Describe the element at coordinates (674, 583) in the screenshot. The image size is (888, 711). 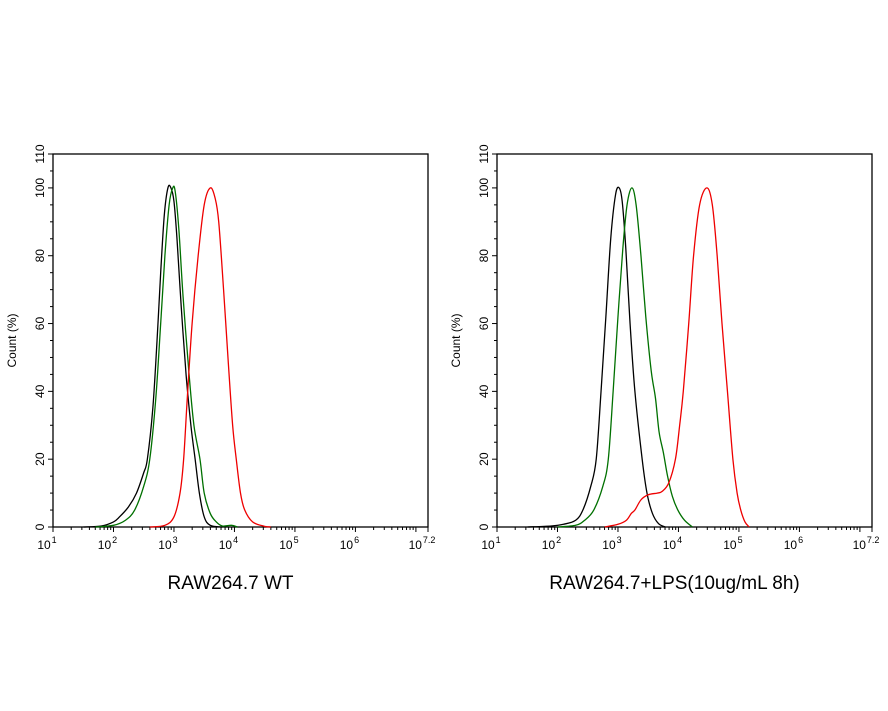
I see `chart-title: RAW264.7+LPS(10ug/mL 8h)` at that location.